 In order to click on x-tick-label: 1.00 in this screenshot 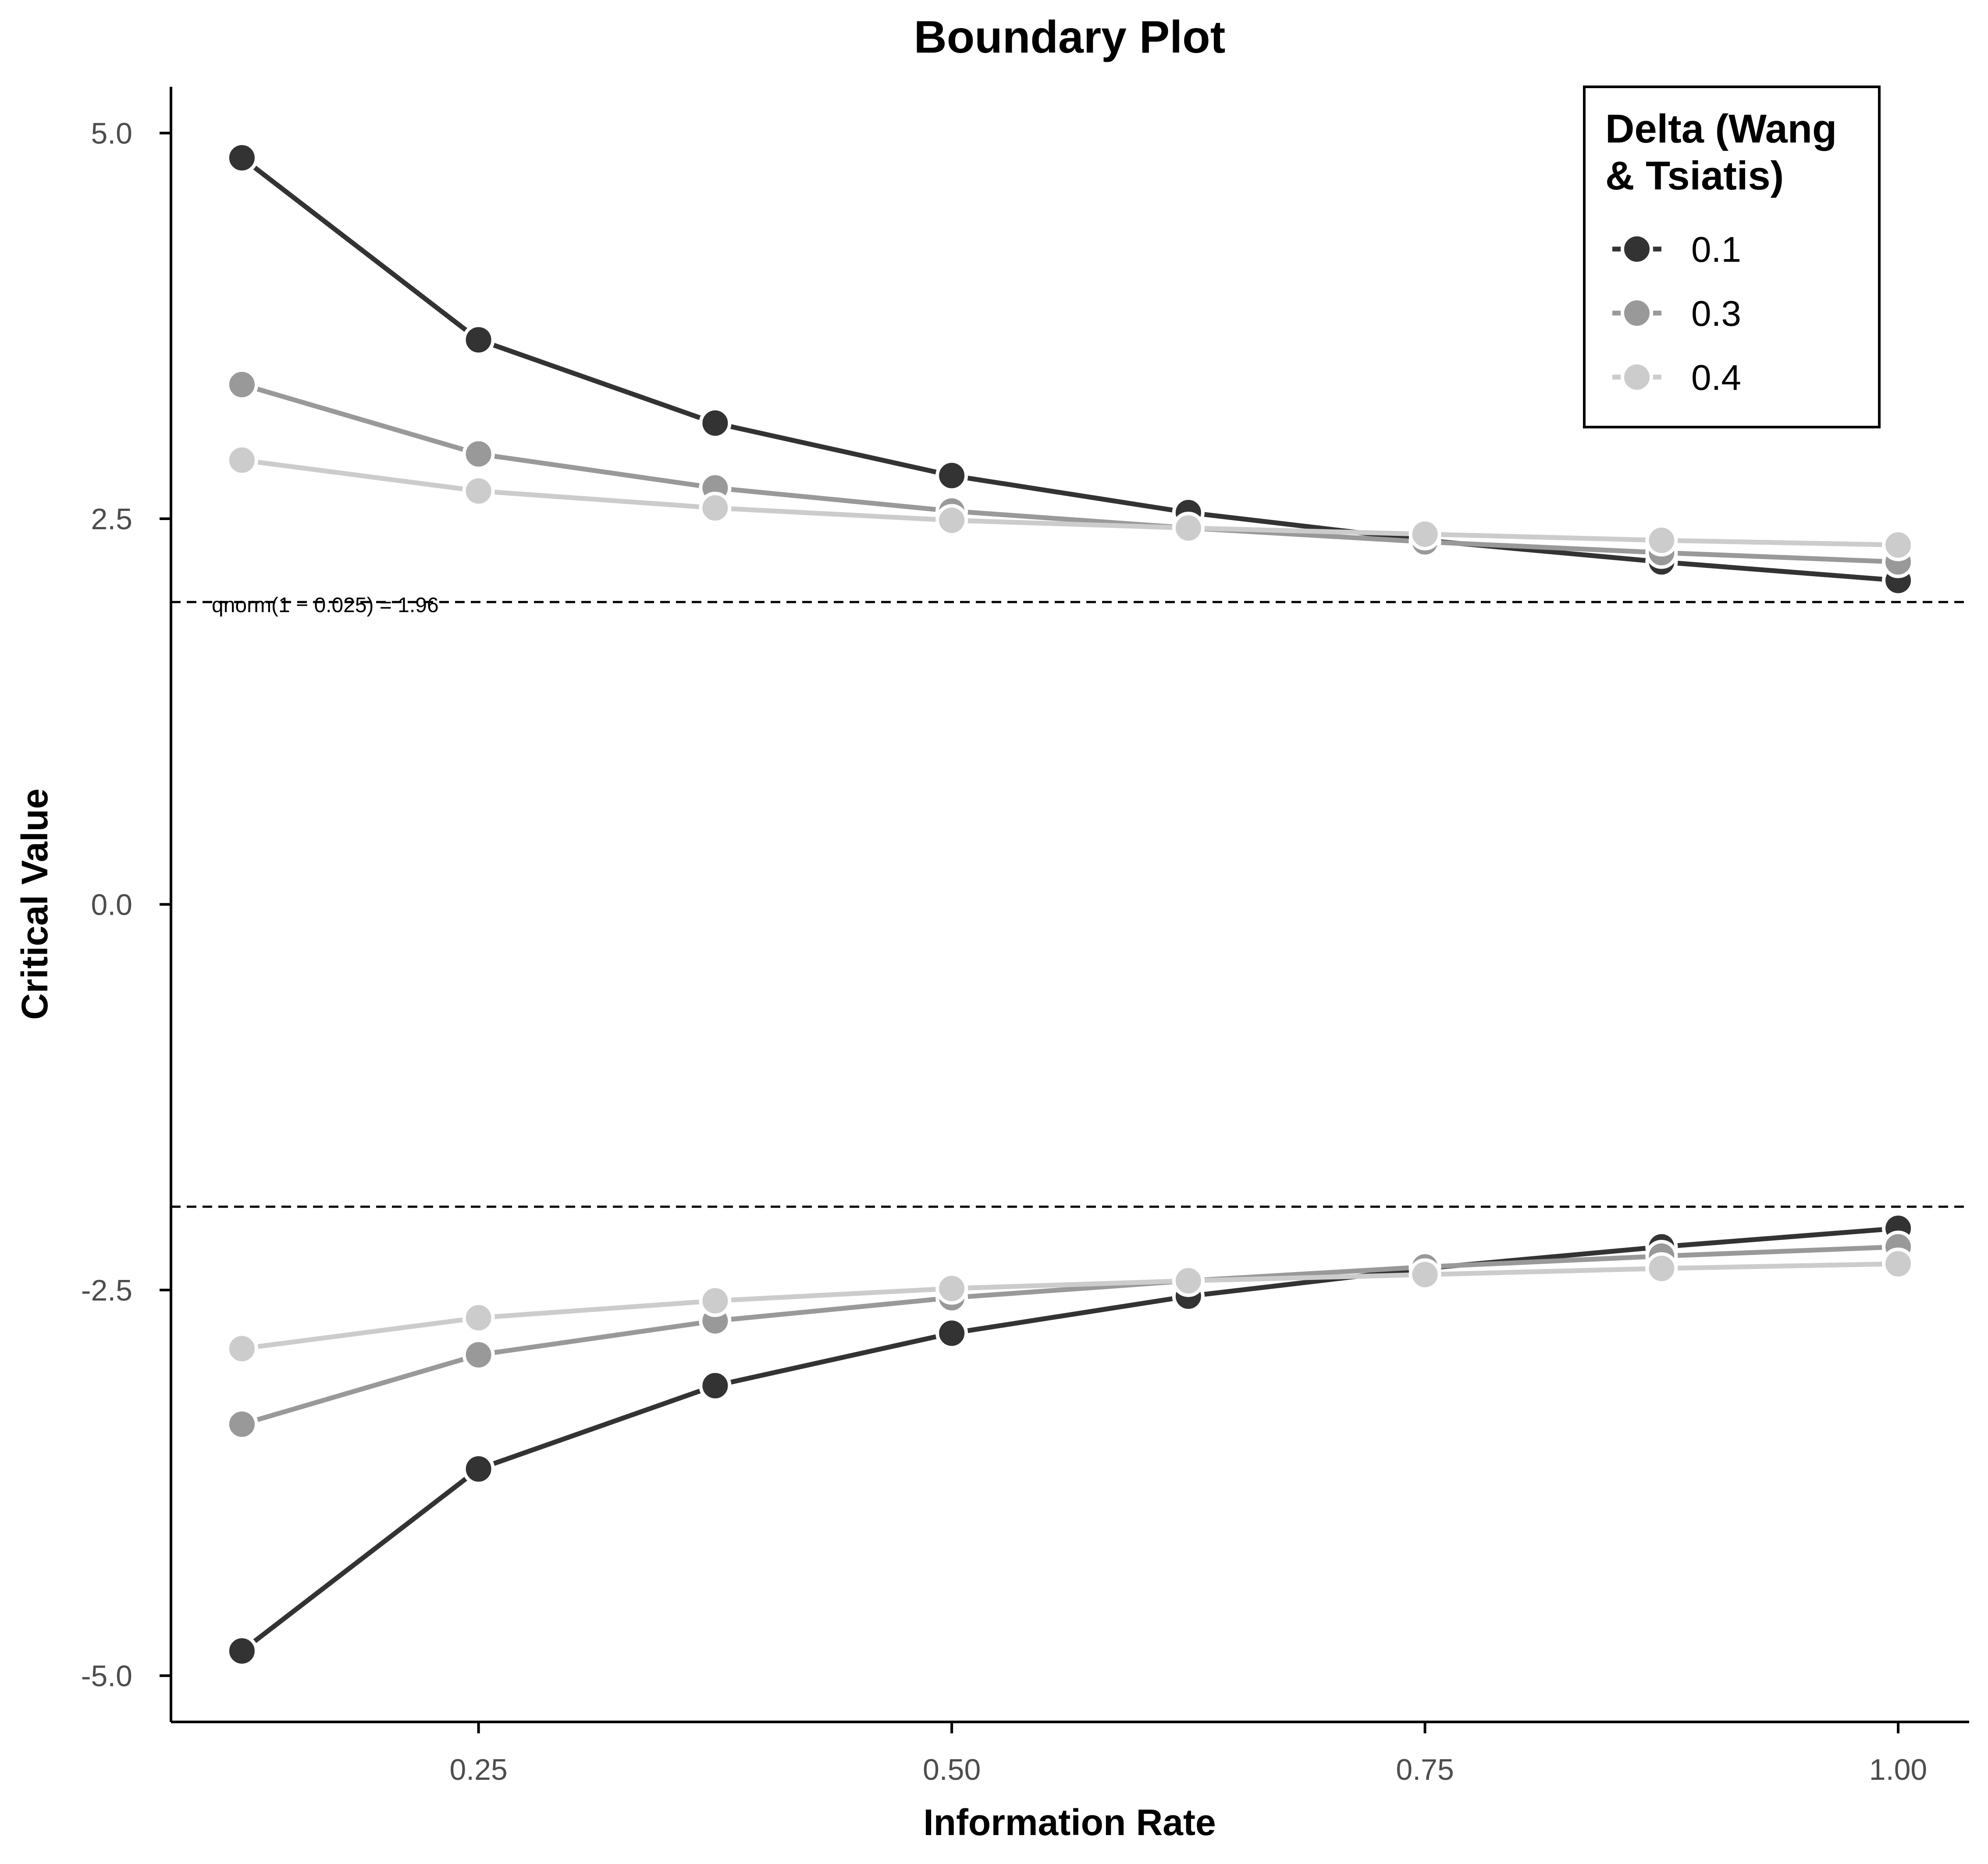, I will do `click(1898, 1769)`.